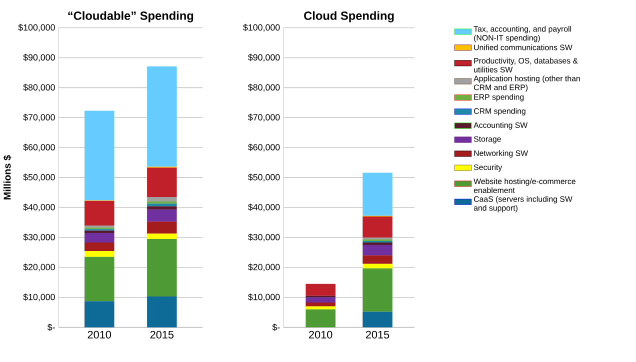  Describe the element at coordinates (349, 16) in the screenshot. I see `chart-title: Cloud Spending` at that location.